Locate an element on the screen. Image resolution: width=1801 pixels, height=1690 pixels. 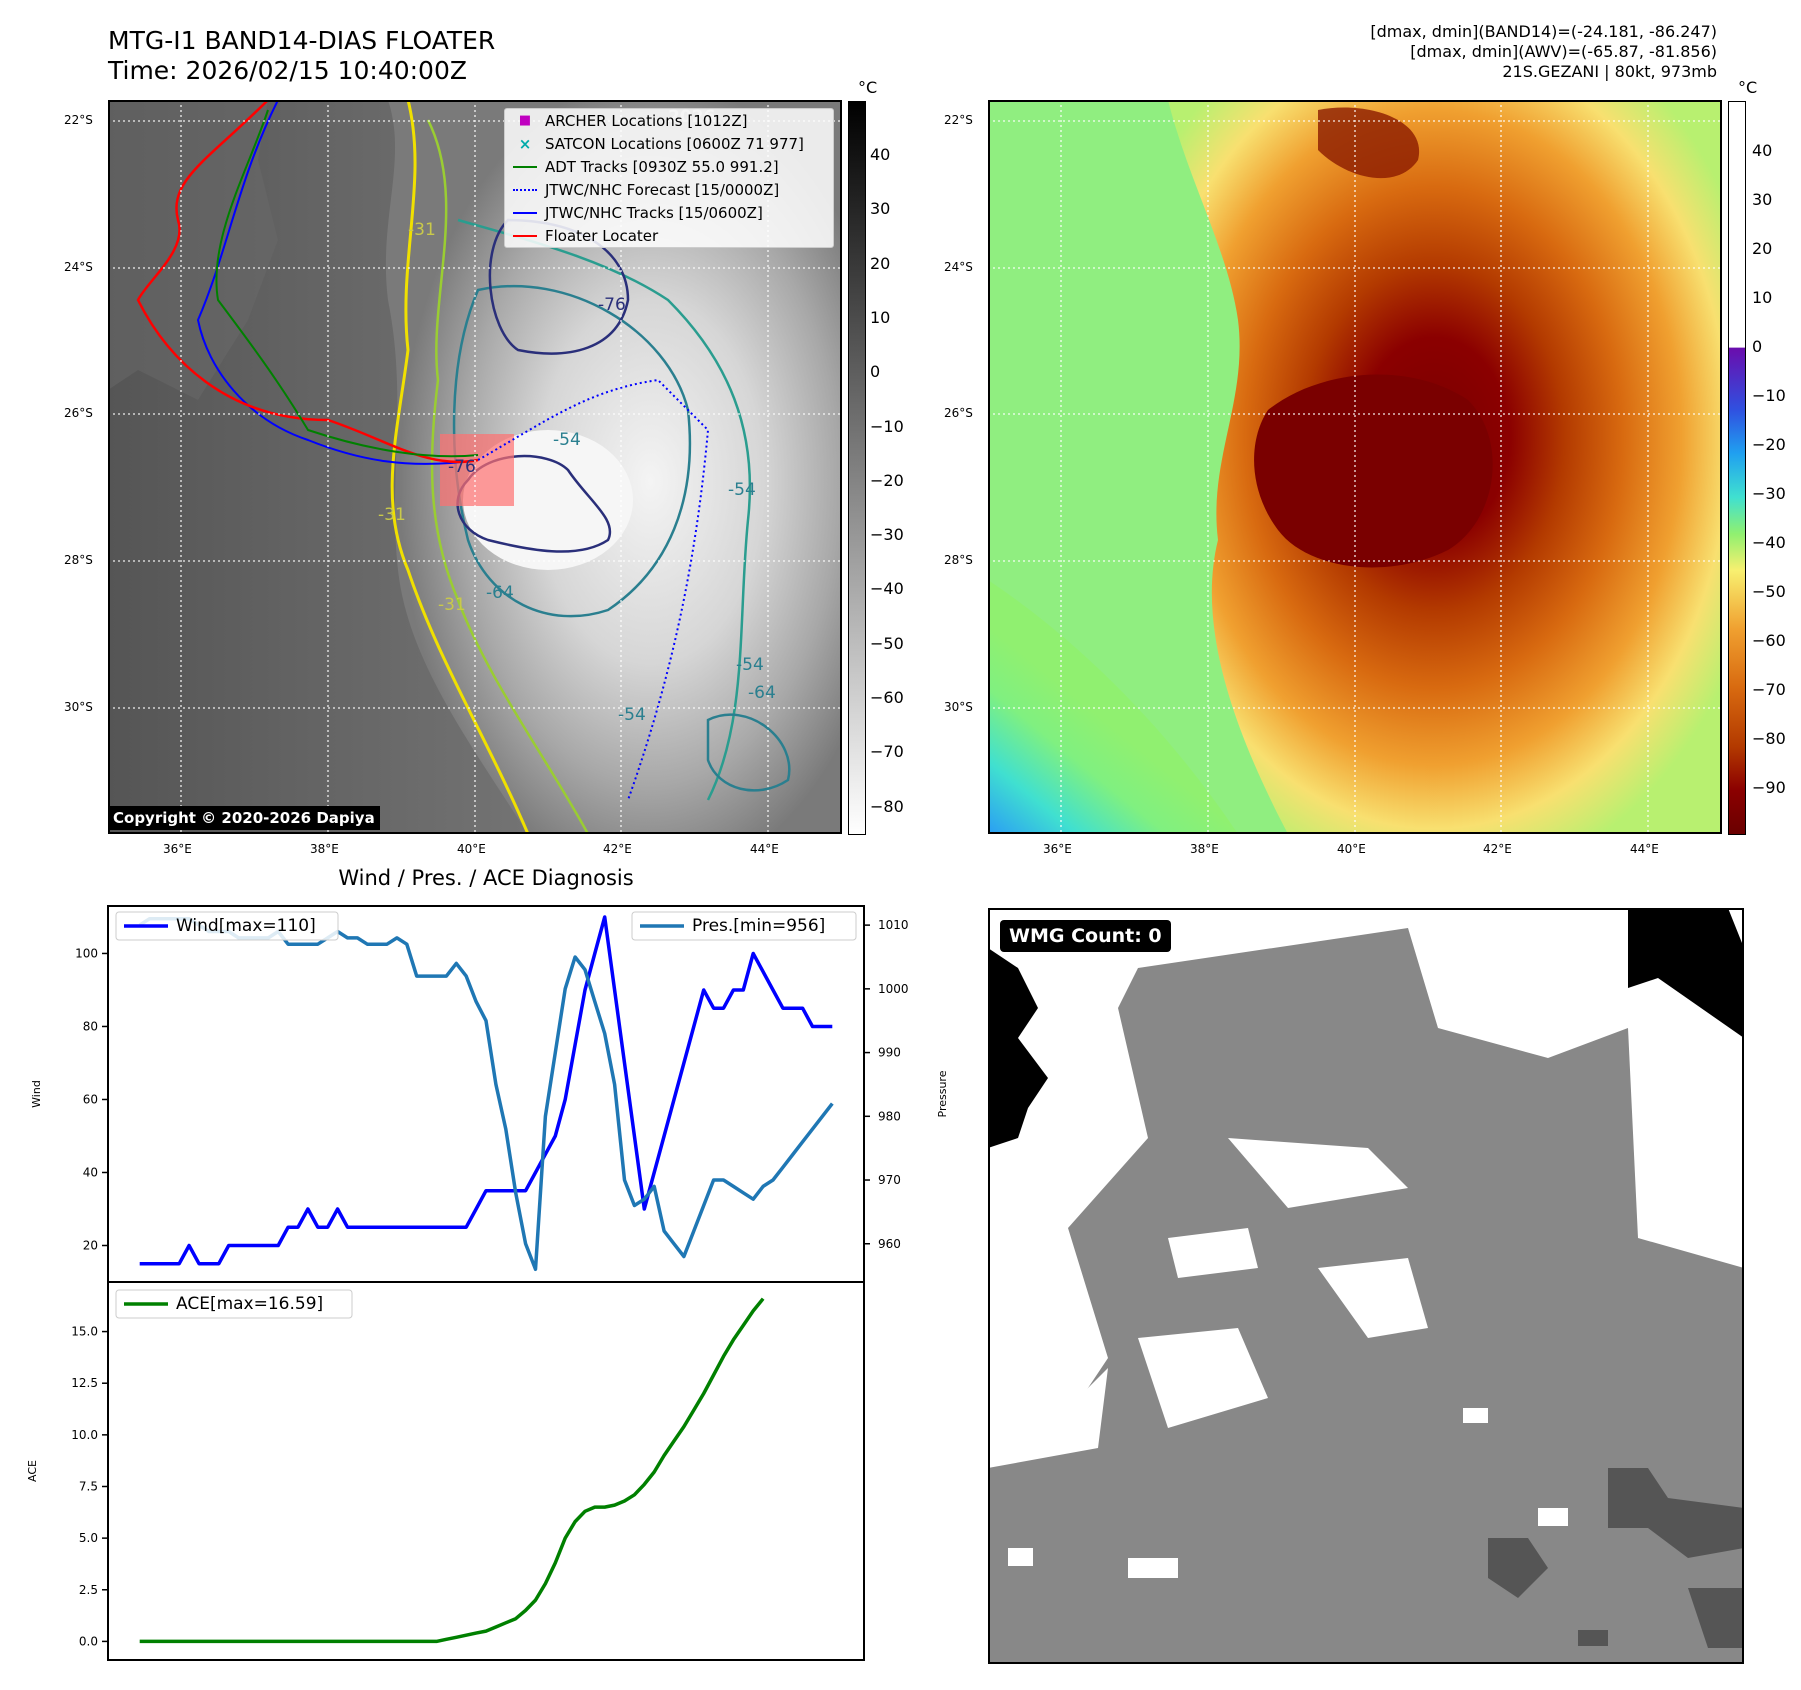
ace-tick-label: 5.0 is located at coordinates (88, 1538).